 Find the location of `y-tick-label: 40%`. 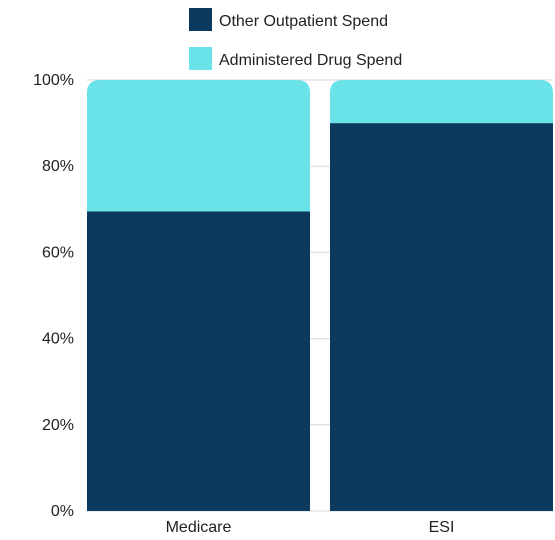

y-tick-label: 40% is located at coordinates (58, 339).